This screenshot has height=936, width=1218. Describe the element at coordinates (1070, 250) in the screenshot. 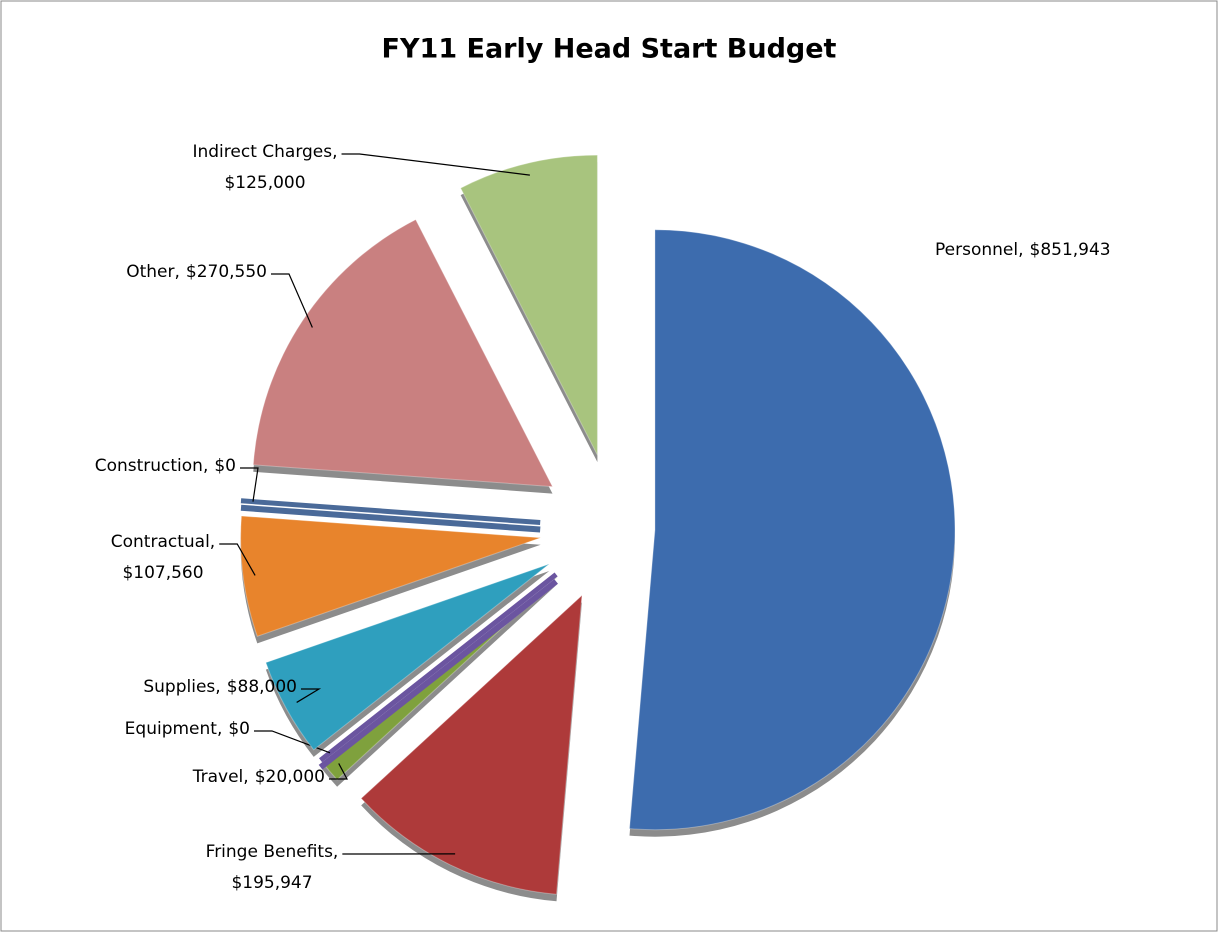

I see `data-label-value: $851,943` at that location.